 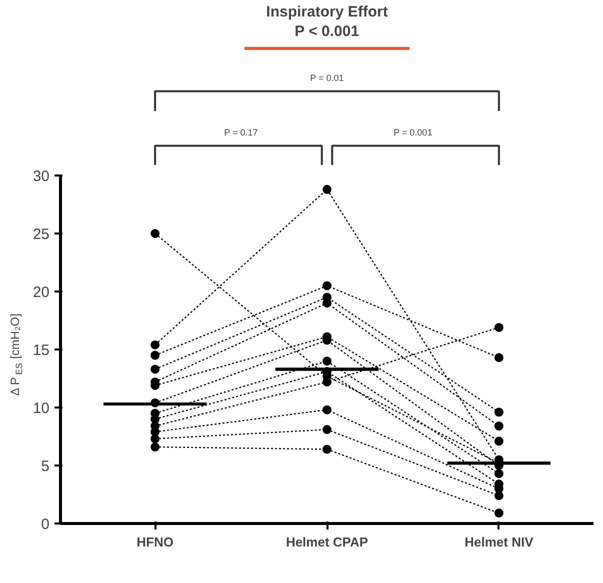 What do you see at coordinates (41, 292) in the screenshot?
I see `y-tick-label: 20` at bounding box center [41, 292].